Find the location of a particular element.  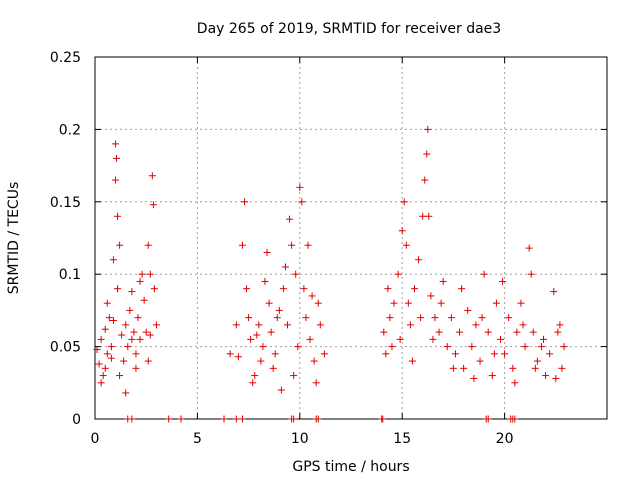

x-axis-label: GPS time / hours is located at coordinates (350, 467).